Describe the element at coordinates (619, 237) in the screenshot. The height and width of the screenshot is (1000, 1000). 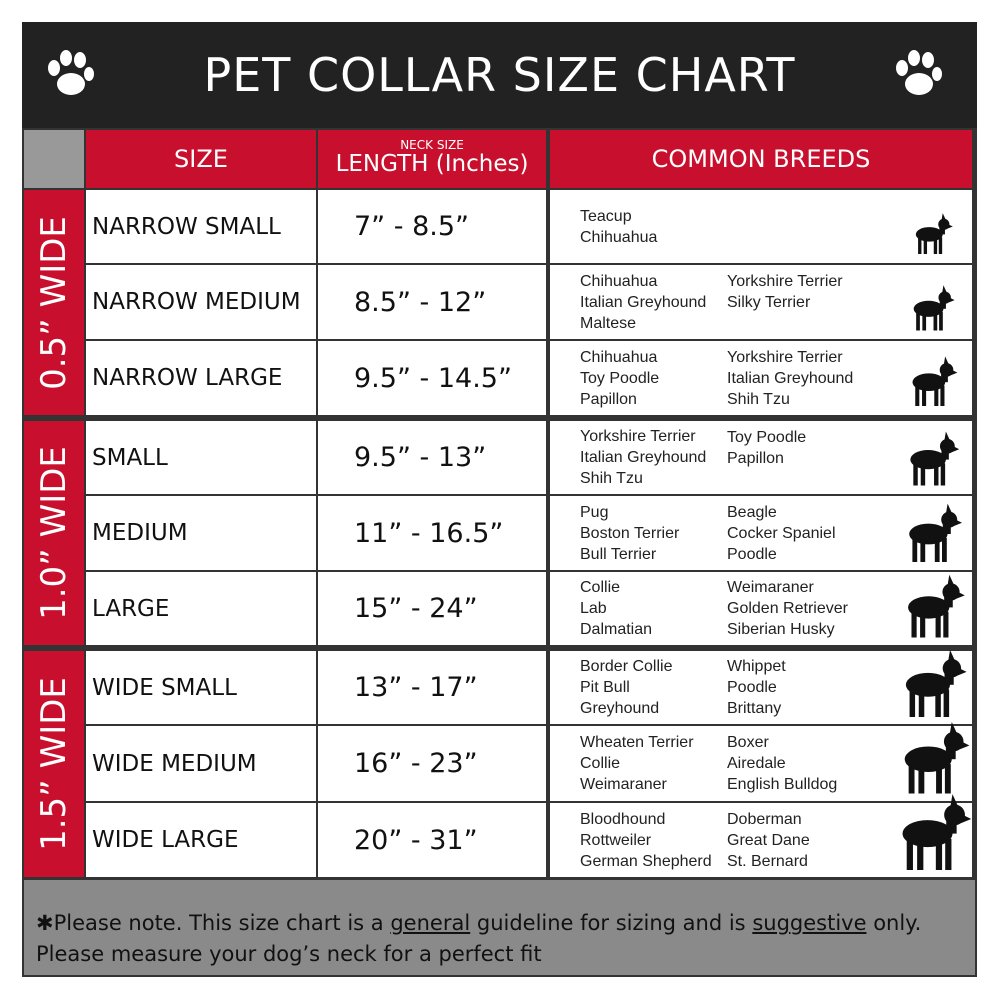
I see `breed: Chihuahua` at that location.